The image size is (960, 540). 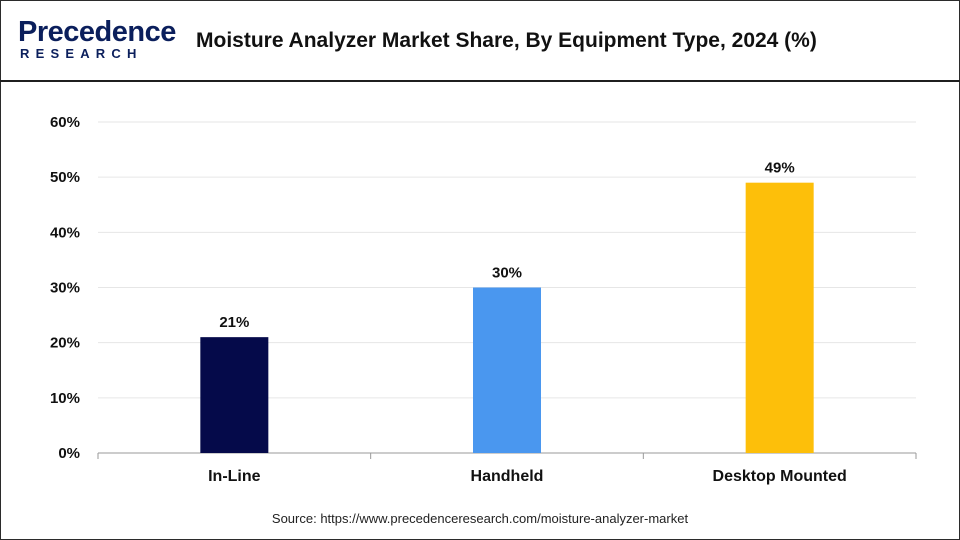 What do you see at coordinates (234, 476) in the screenshot?
I see `x-tick-label: In-Line` at bounding box center [234, 476].